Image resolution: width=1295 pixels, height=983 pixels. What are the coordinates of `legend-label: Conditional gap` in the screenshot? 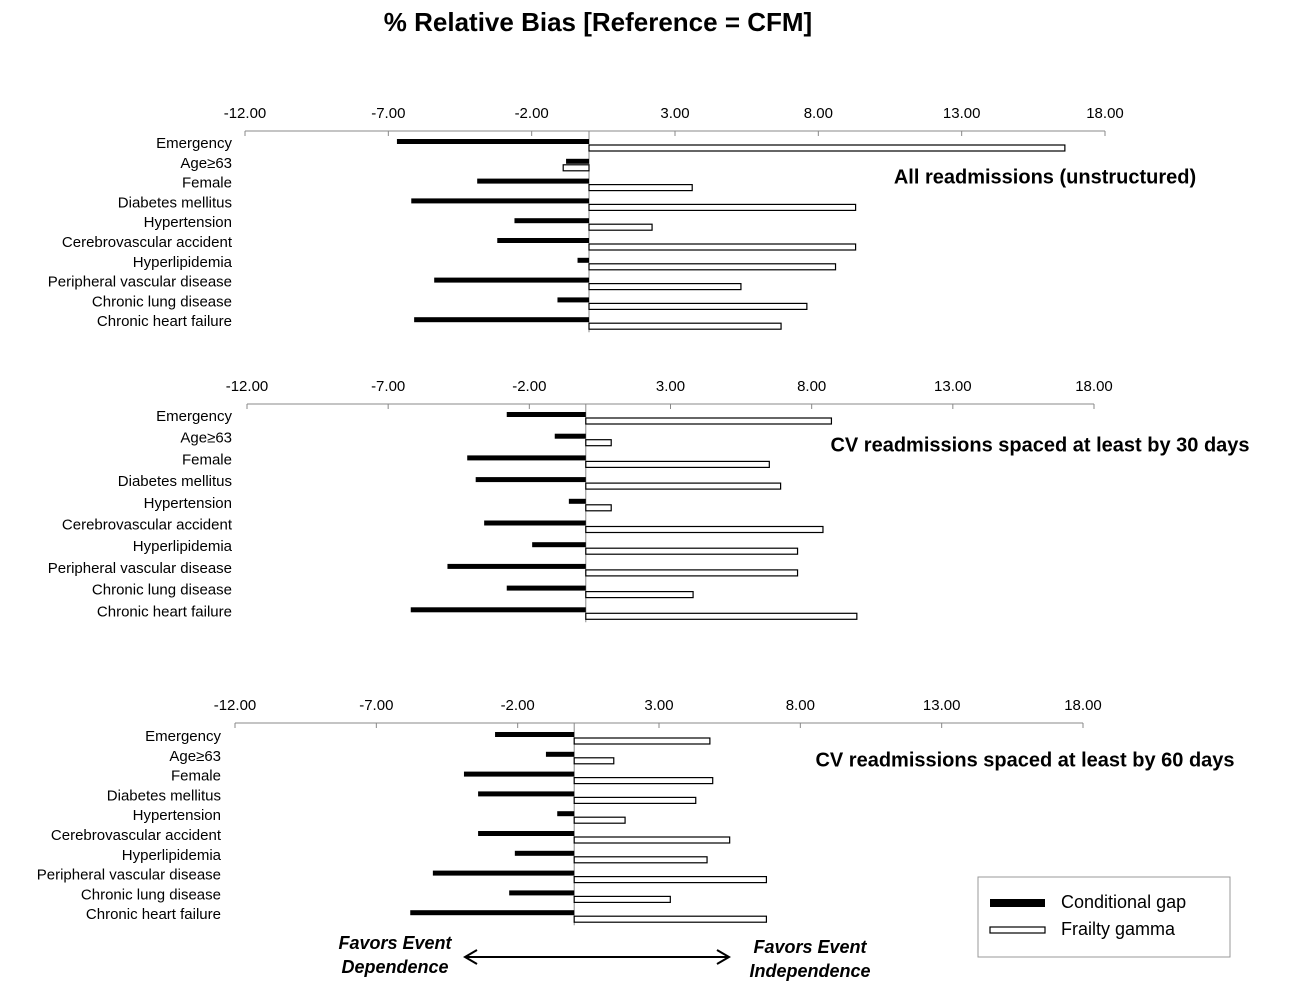 It's located at (1123, 902).